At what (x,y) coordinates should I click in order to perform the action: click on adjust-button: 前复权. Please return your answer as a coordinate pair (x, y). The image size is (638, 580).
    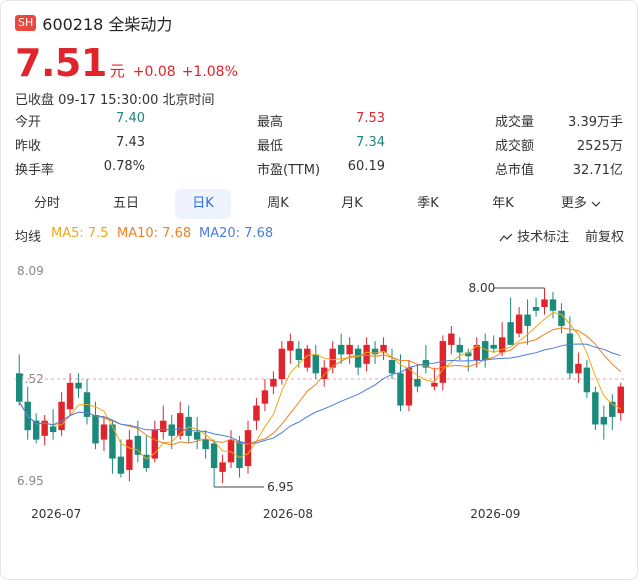
    Looking at the image, I should click on (605, 237).